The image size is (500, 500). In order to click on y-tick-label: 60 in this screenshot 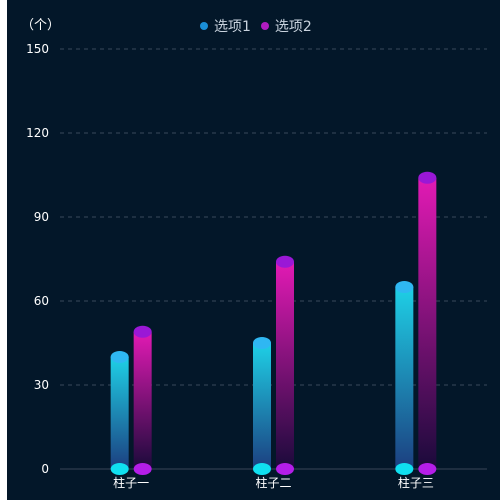, I will do `click(41, 301)`.